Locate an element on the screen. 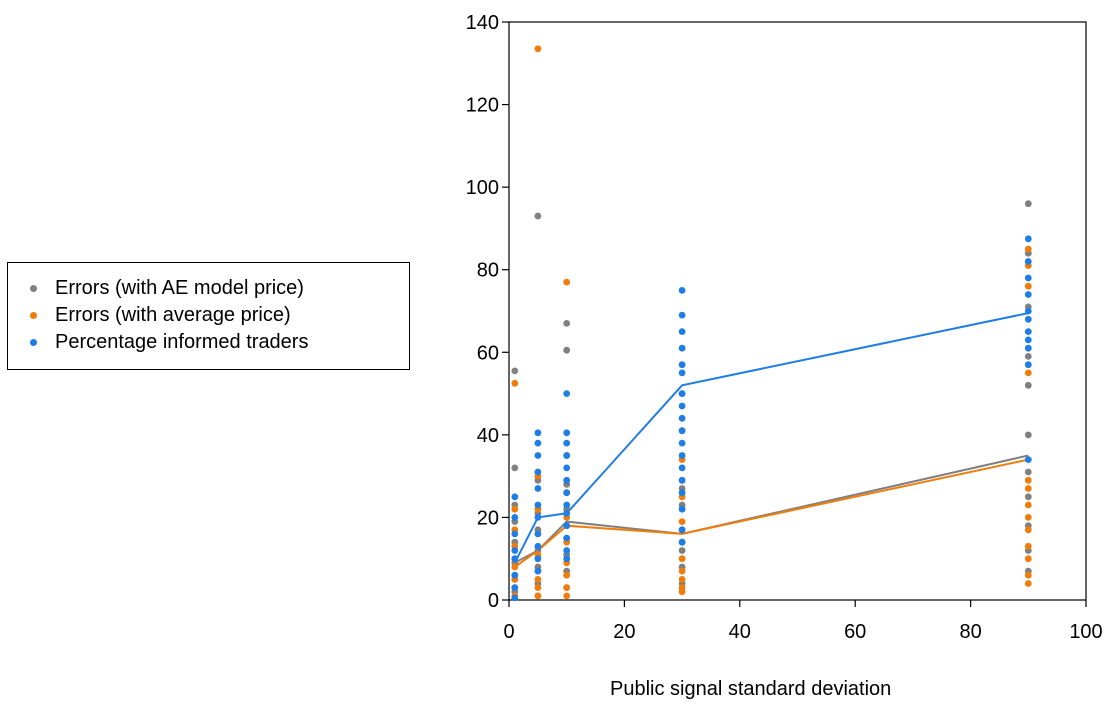  legend-entry-average-price-errors: Errors (with average price) is located at coordinates (208, 315).